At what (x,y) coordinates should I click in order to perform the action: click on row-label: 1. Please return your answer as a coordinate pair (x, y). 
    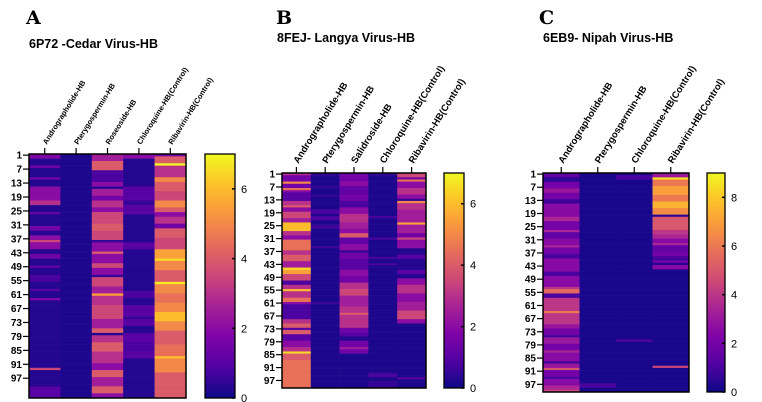
    Looking at the image, I should click on (272, 175).